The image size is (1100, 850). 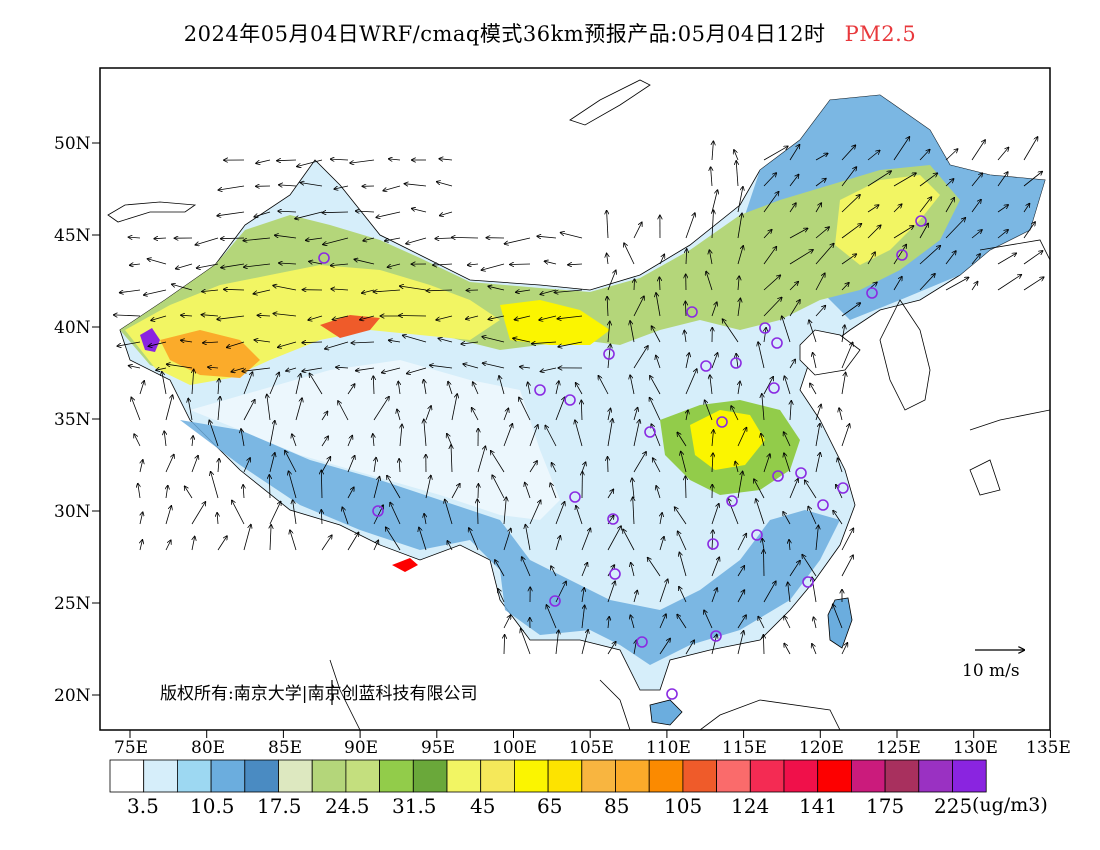 What do you see at coordinates (818, 806) in the screenshot?
I see `colorbar-label: 141` at bounding box center [818, 806].